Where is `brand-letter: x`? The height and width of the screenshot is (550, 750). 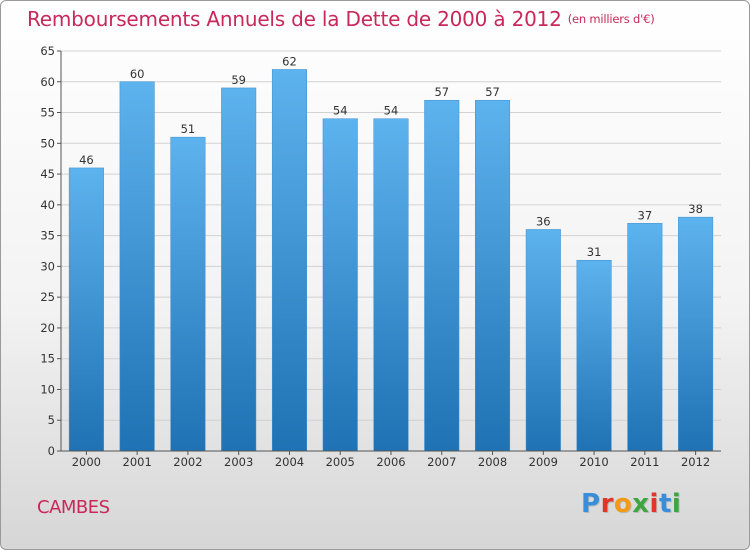 brand-letter: x is located at coordinates (641, 504).